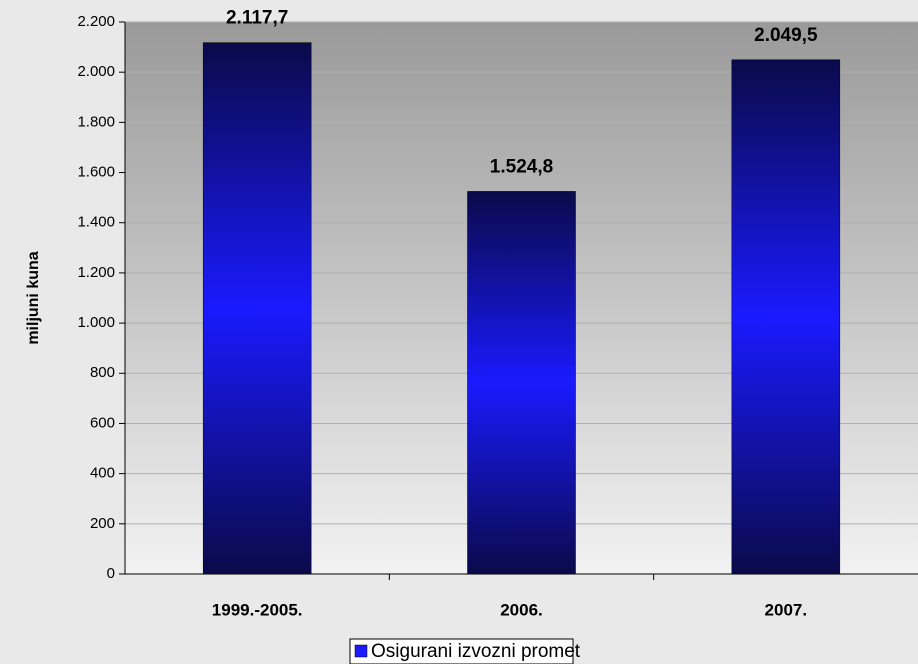 The image size is (918, 664). What do you see at coordinates (33, 297) in the screenshot?
I see `y-axis-label: miljuni kuna` at bounding box center [33, 297].